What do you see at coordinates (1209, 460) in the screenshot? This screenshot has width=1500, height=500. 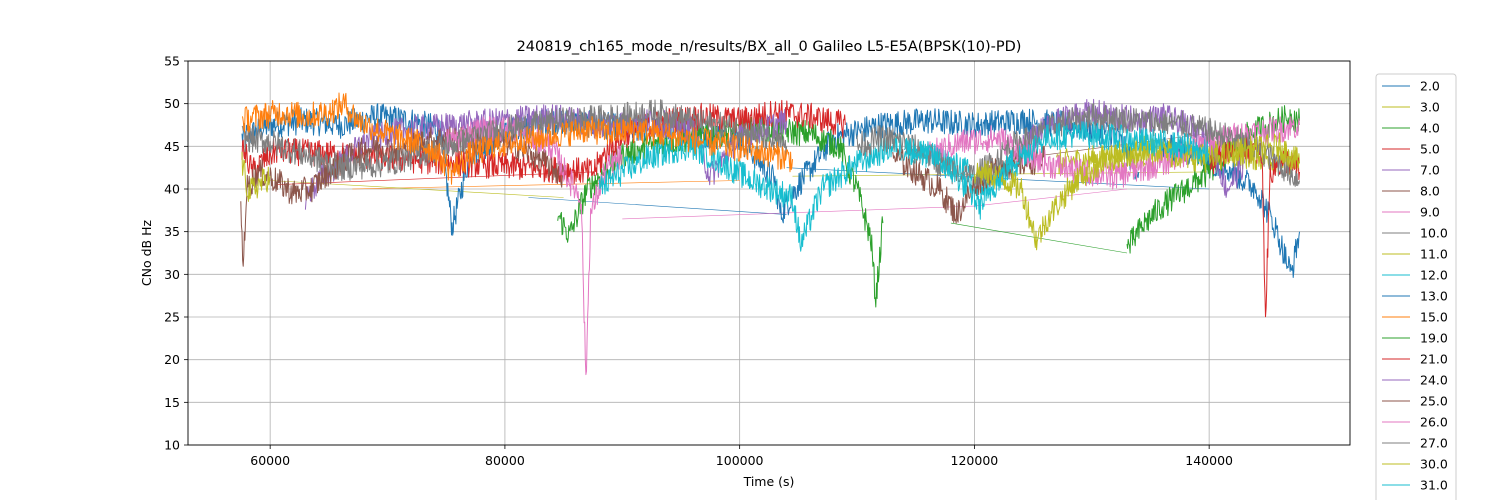 I see `x-tick-label: 140000` at bounding box center [1209, 460].